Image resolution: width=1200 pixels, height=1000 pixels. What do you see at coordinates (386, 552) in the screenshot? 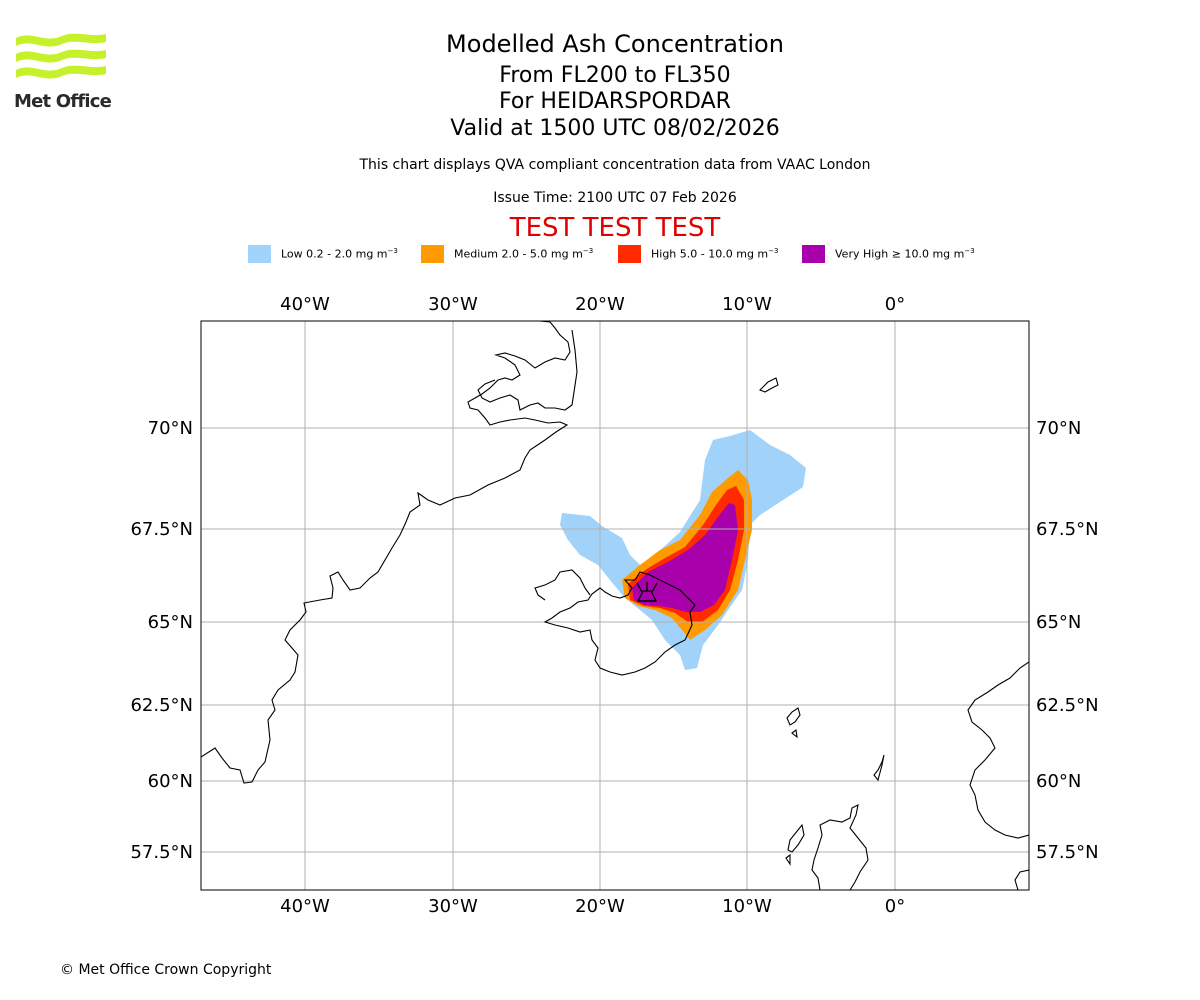
I see `coast-greenland` at bounding box center [386, 552].